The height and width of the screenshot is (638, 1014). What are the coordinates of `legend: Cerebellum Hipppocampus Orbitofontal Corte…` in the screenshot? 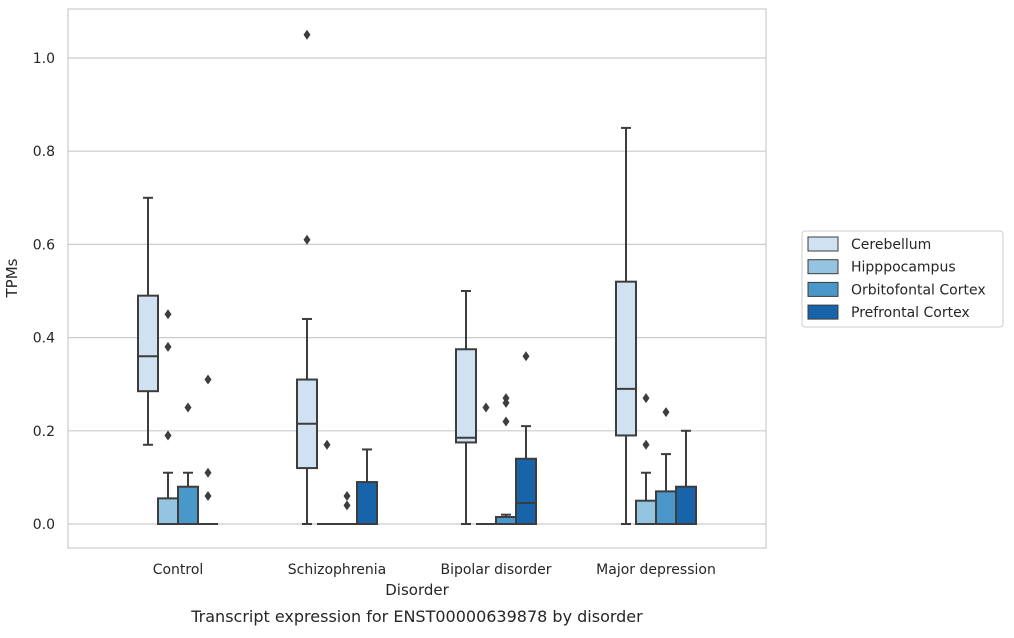 It's located at (902, 279).